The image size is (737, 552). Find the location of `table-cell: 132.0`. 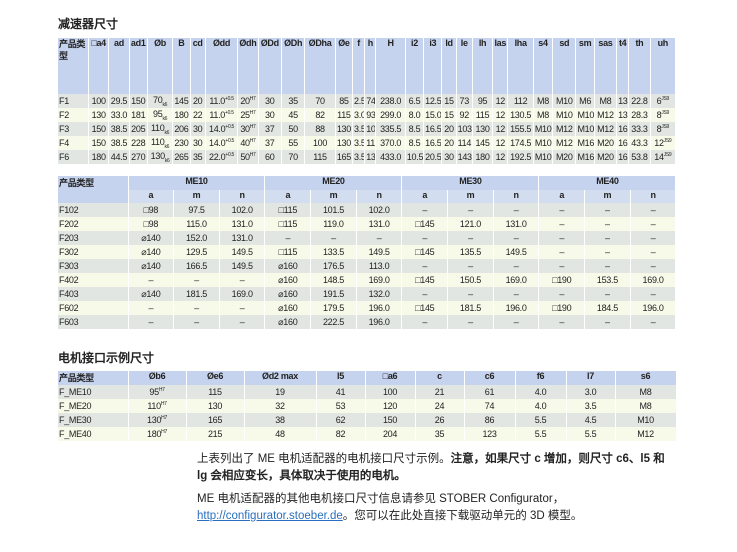

table-cell: 132.0 is located at coordinates (379, 294).